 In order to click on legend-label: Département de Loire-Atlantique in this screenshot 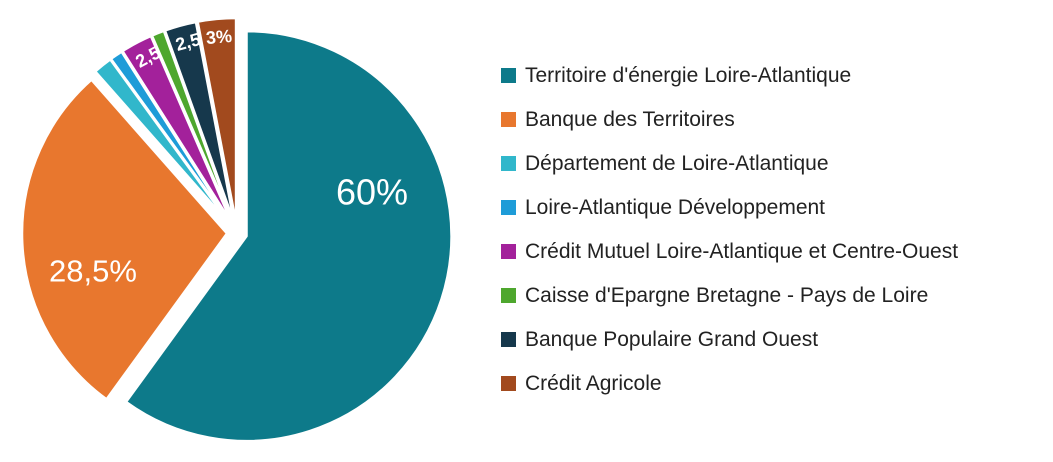, I will do `click(677, 163)`.